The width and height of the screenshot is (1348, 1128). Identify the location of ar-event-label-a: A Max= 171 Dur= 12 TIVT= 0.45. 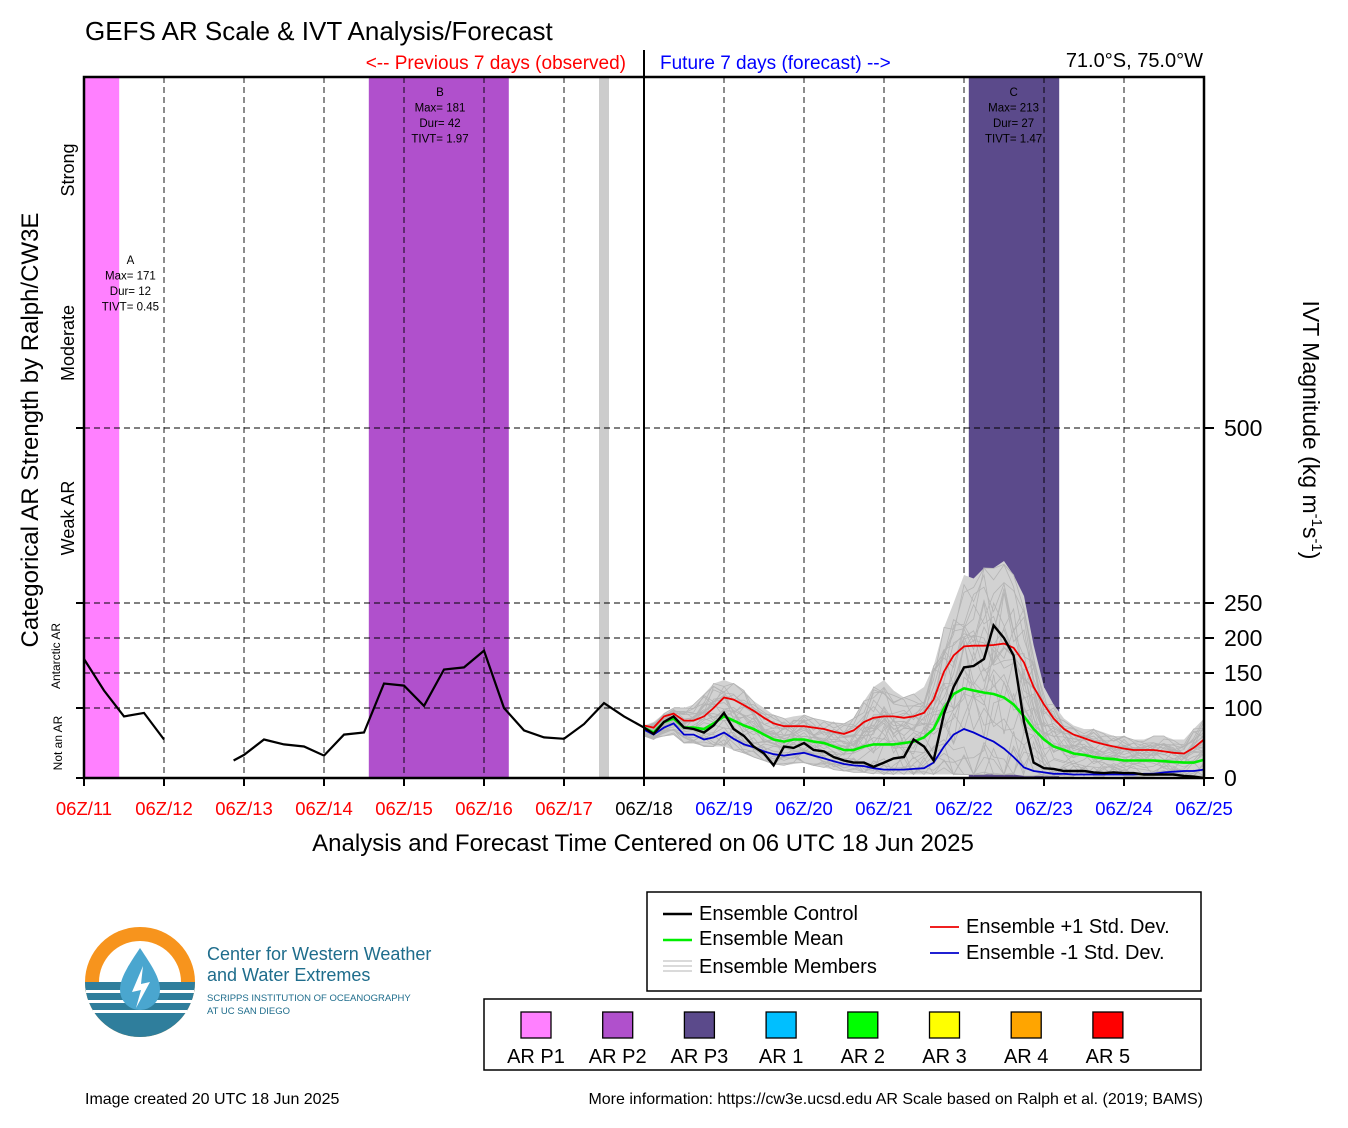
(130, 284).